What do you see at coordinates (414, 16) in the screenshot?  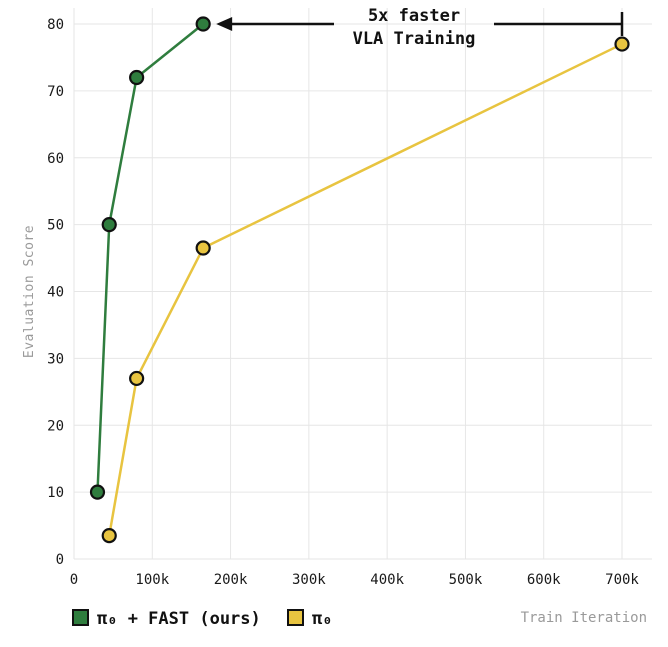 I see `annotation-text-line-1: 5x faster` at bounding box center [414, 16].